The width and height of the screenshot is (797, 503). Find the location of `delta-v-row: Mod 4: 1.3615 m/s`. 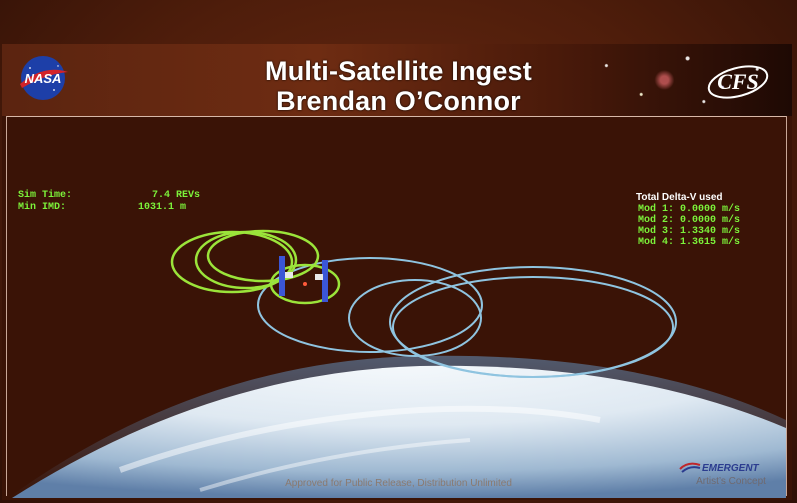

delta-v-row: Mod 4: 1.3615 m/s is located at coordinates (689, 242).